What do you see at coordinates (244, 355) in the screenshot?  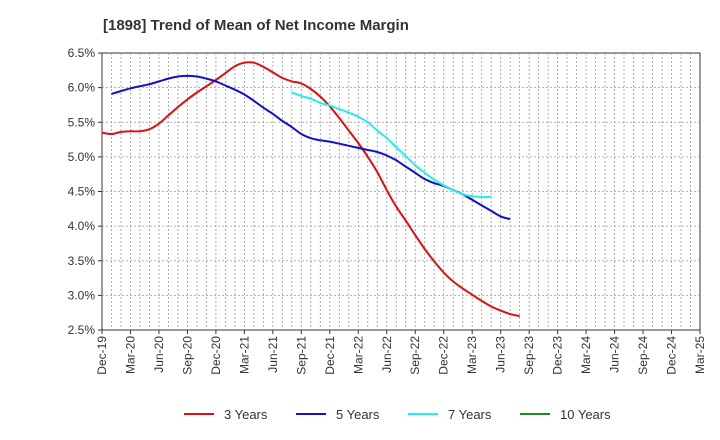 I see `x-tick-label: Mar-21` at bounding box center [244, 355].